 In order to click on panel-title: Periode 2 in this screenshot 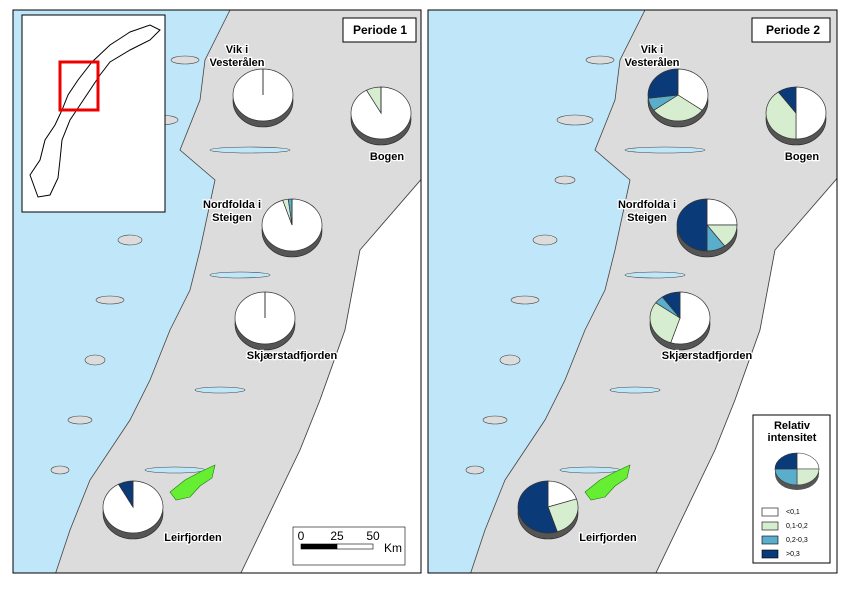, I will do `click(793, 30)`.